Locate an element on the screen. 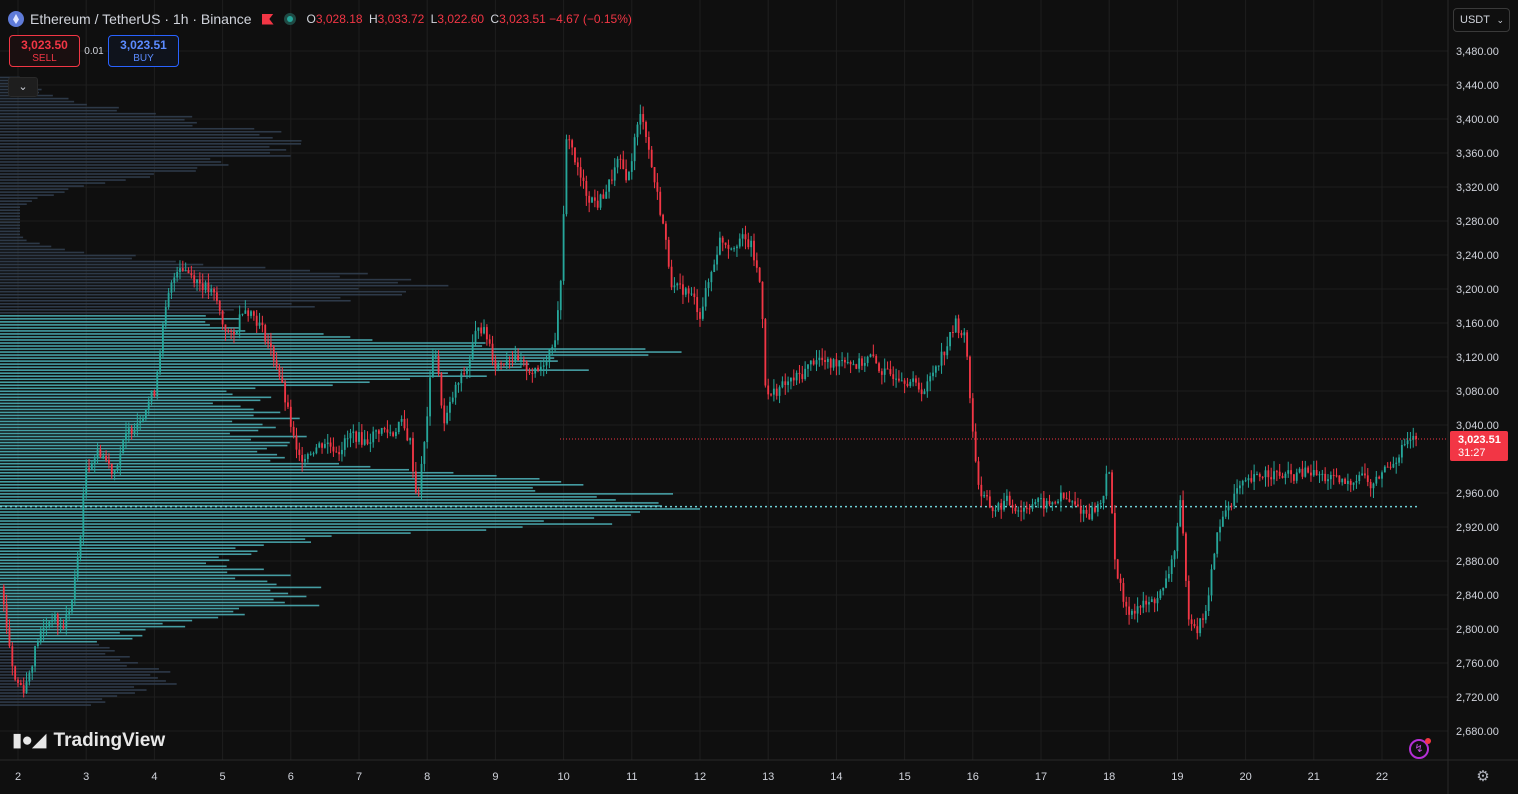 The width and height of the screenshot is (1518, 794). currency-select: USDT ⌄ is located at coordinates (1481, 20).